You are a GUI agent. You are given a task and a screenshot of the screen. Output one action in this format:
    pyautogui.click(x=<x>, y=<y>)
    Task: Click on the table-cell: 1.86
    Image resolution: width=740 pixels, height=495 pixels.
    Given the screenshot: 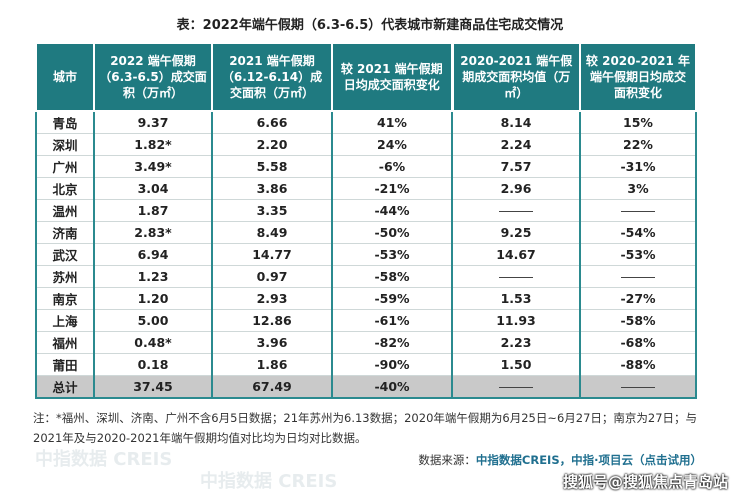 What is the action you would take?
    pyautogui.click(x=272, y=364)
    